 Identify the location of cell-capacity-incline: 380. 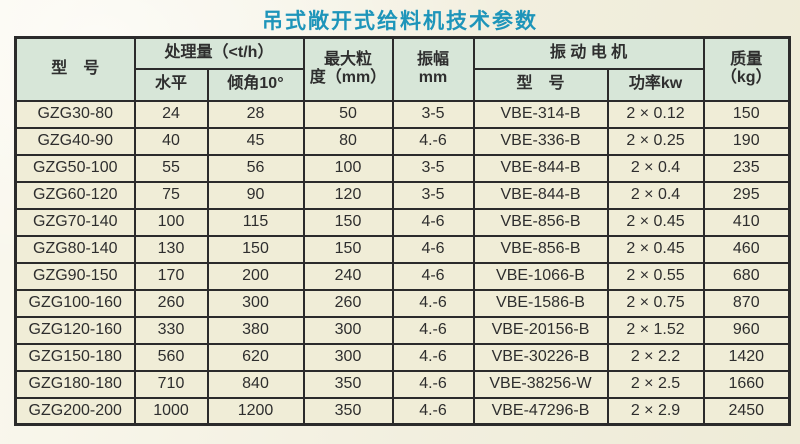
(255, 330).